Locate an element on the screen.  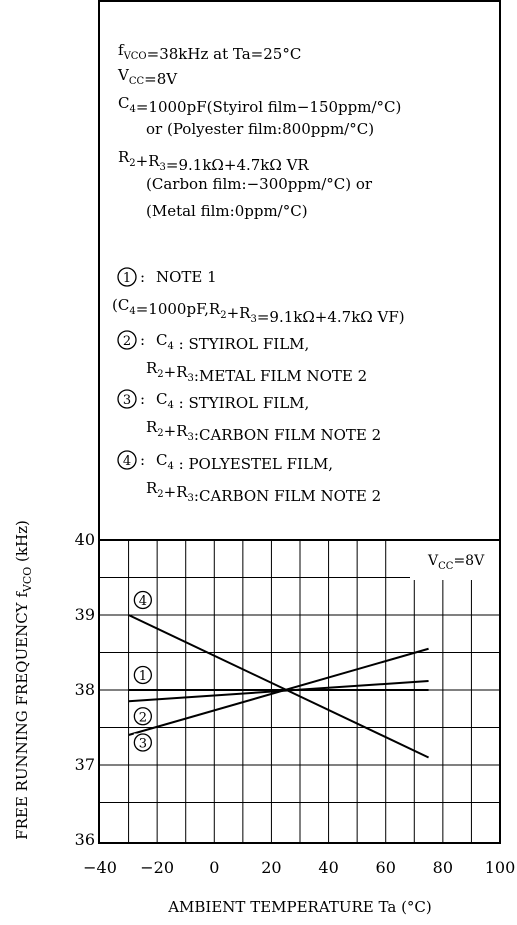
y-tick-label: 37 is located at coordinates (85, 764).